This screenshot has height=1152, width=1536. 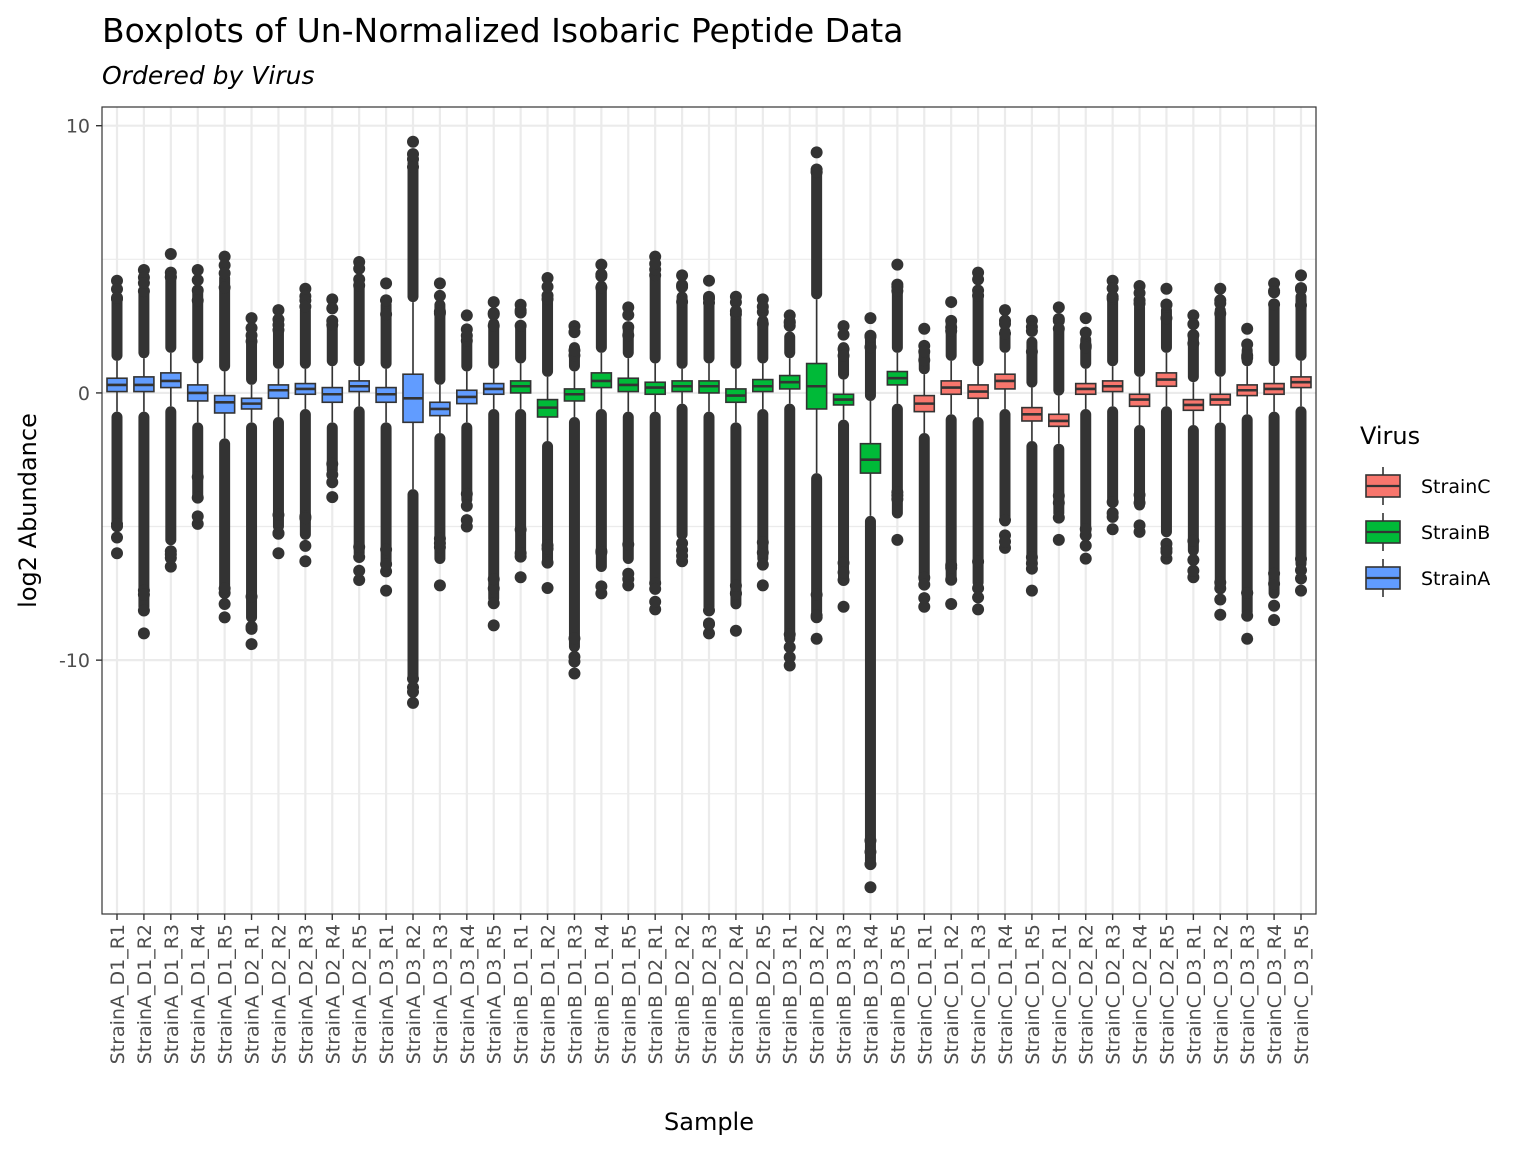 What do you see at coordinates (1455, 533) in the screenshot?
I see `legend-label: StrainB` at bounding box center [1455, 533].